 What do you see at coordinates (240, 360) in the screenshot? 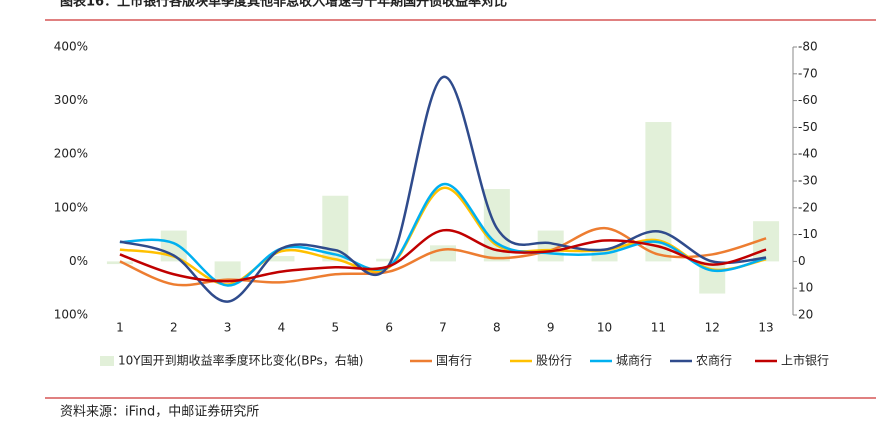
I see `legend-label: 10Y国开到期收益率季度环比变化(BPs，右轴)` at bounding box center [240, 360].